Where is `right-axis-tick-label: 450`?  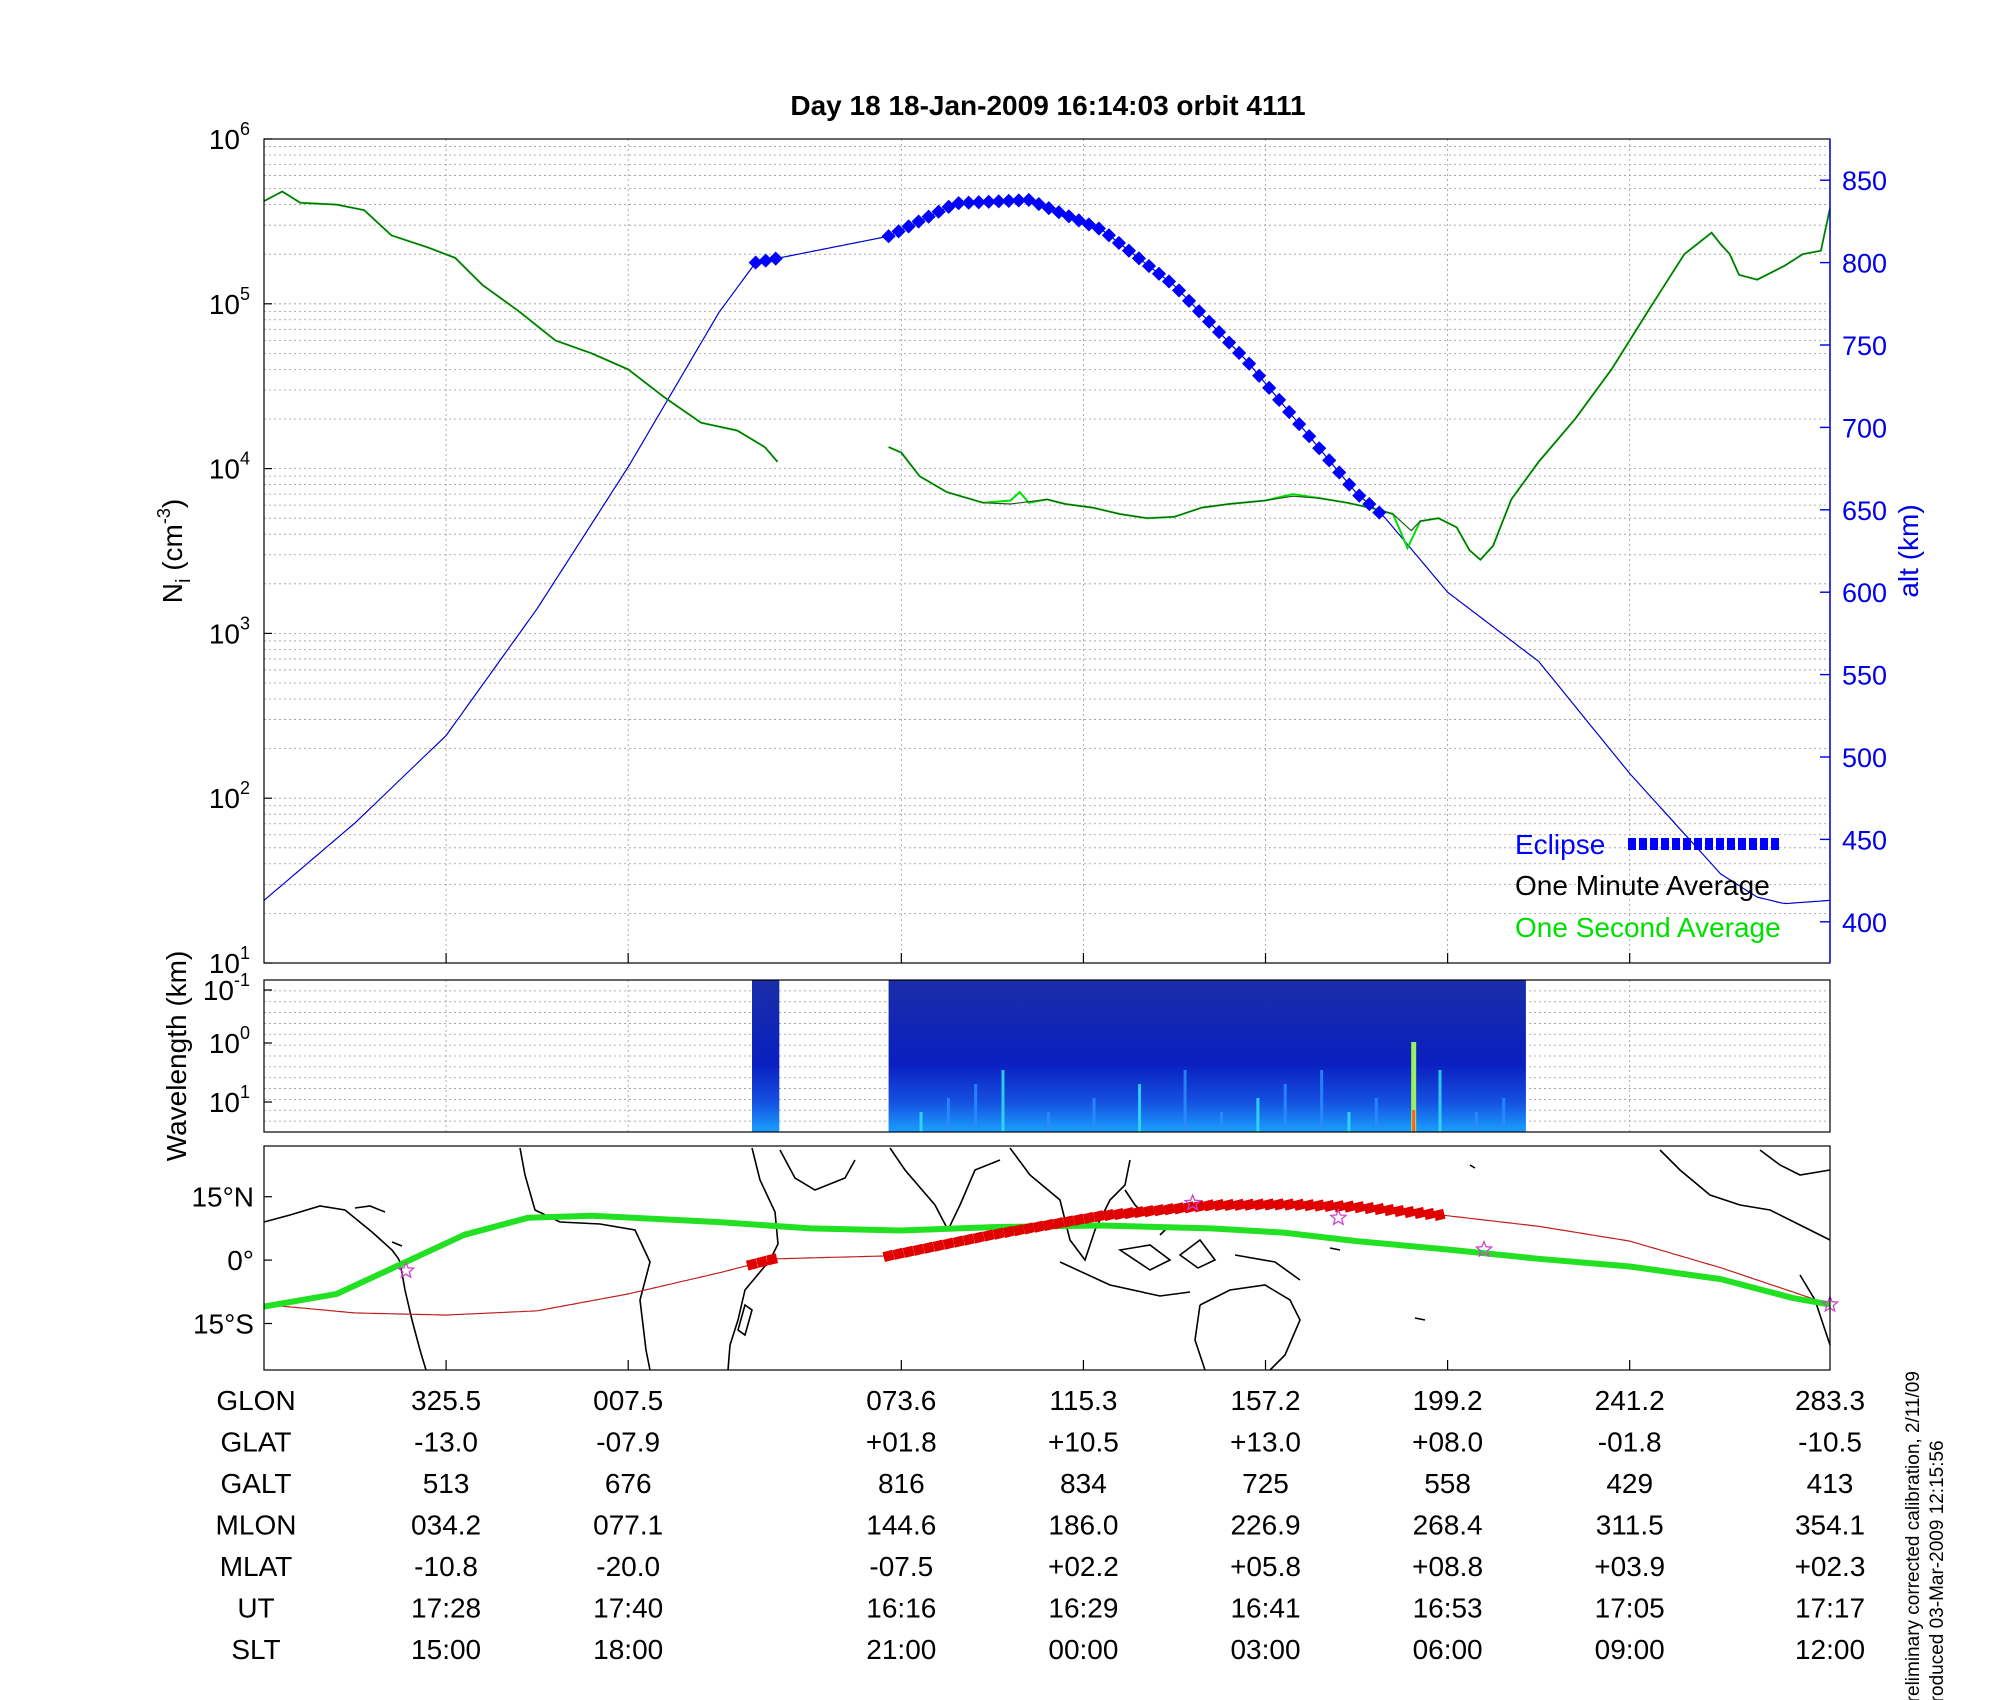 right-axis-tick-label: 450 is located at coordinates (1864, 840).